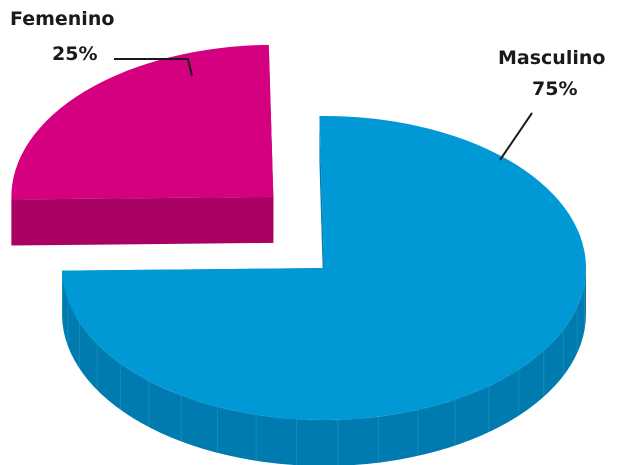  Describe the element at coordinates (75, 54) in the screenshot. I see `slice-value-femenino: 25%` at that location.